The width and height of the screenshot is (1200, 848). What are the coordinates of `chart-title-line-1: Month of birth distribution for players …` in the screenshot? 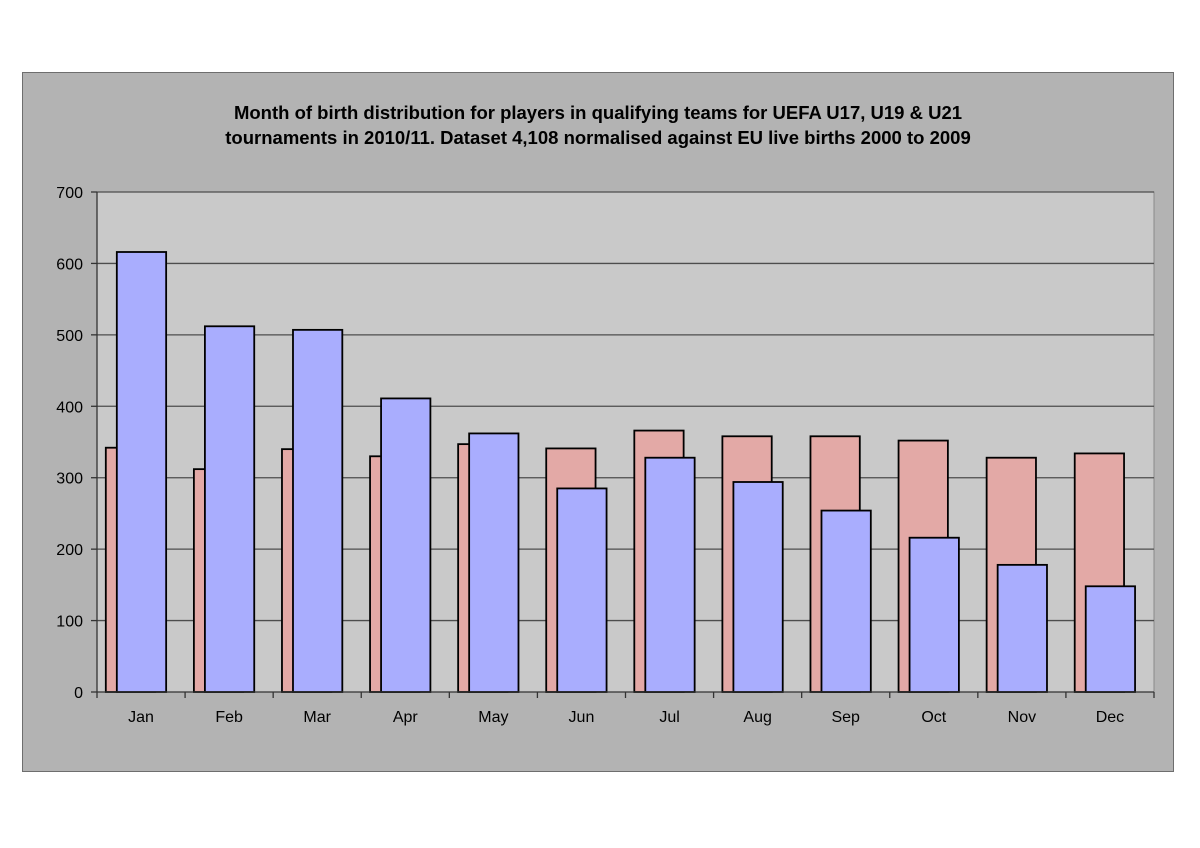 It's located at (598, 112).